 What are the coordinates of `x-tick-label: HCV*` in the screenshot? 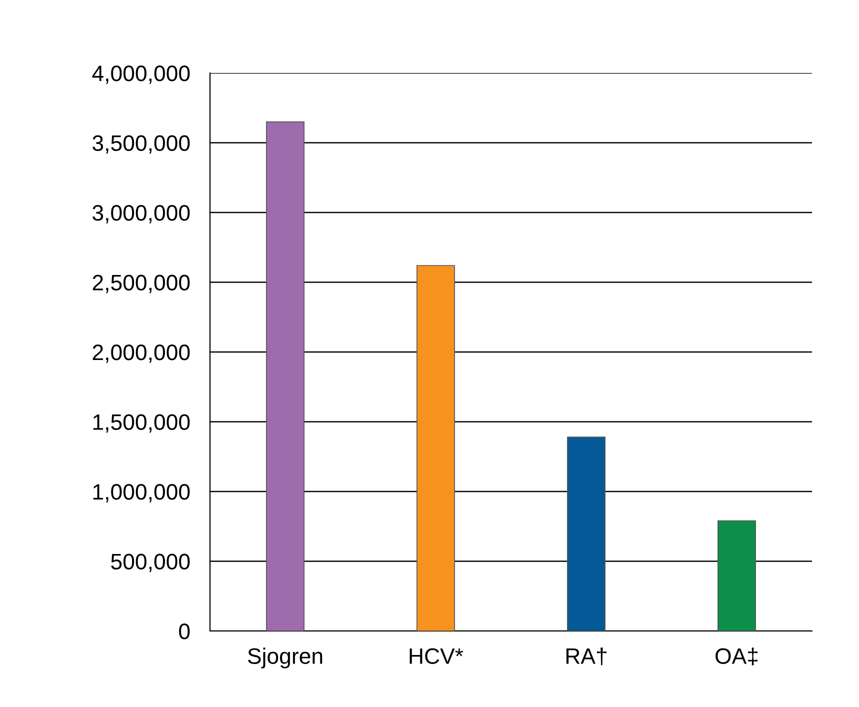 It's located at (437, 656).